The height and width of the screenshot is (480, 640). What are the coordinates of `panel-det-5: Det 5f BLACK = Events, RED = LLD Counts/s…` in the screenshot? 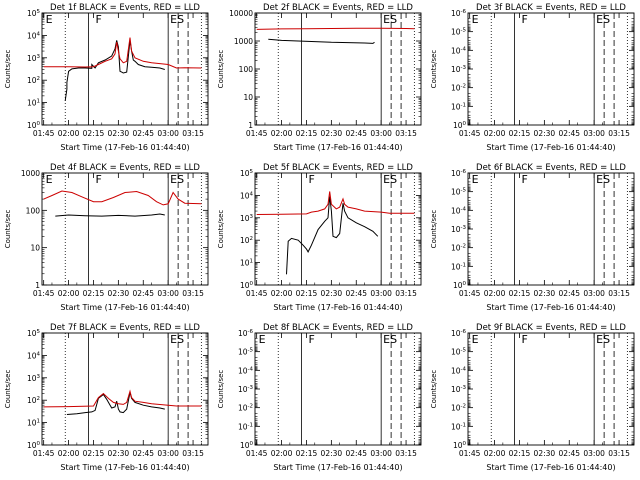 It's located at (319, 237).